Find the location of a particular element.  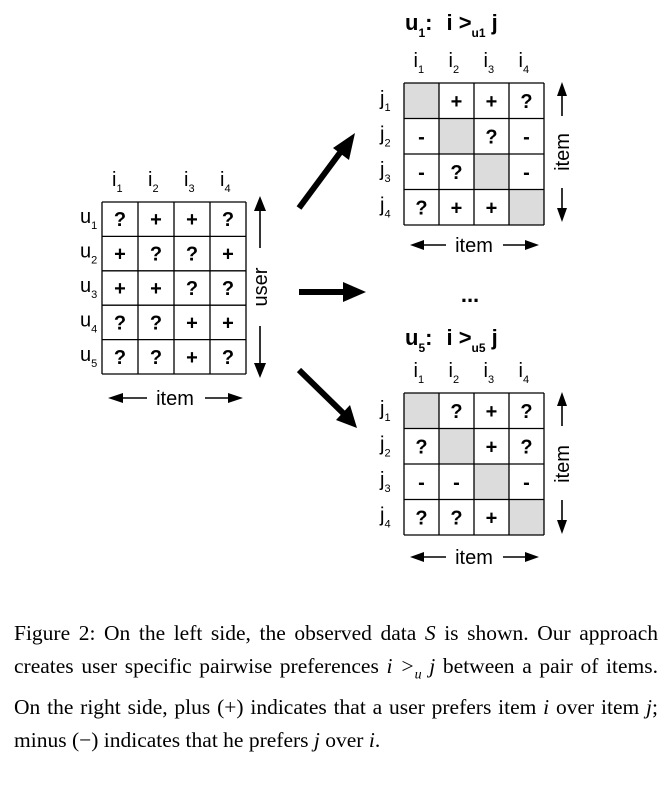

observed-item-label-3: i3 is located at coordinates (189, 182).